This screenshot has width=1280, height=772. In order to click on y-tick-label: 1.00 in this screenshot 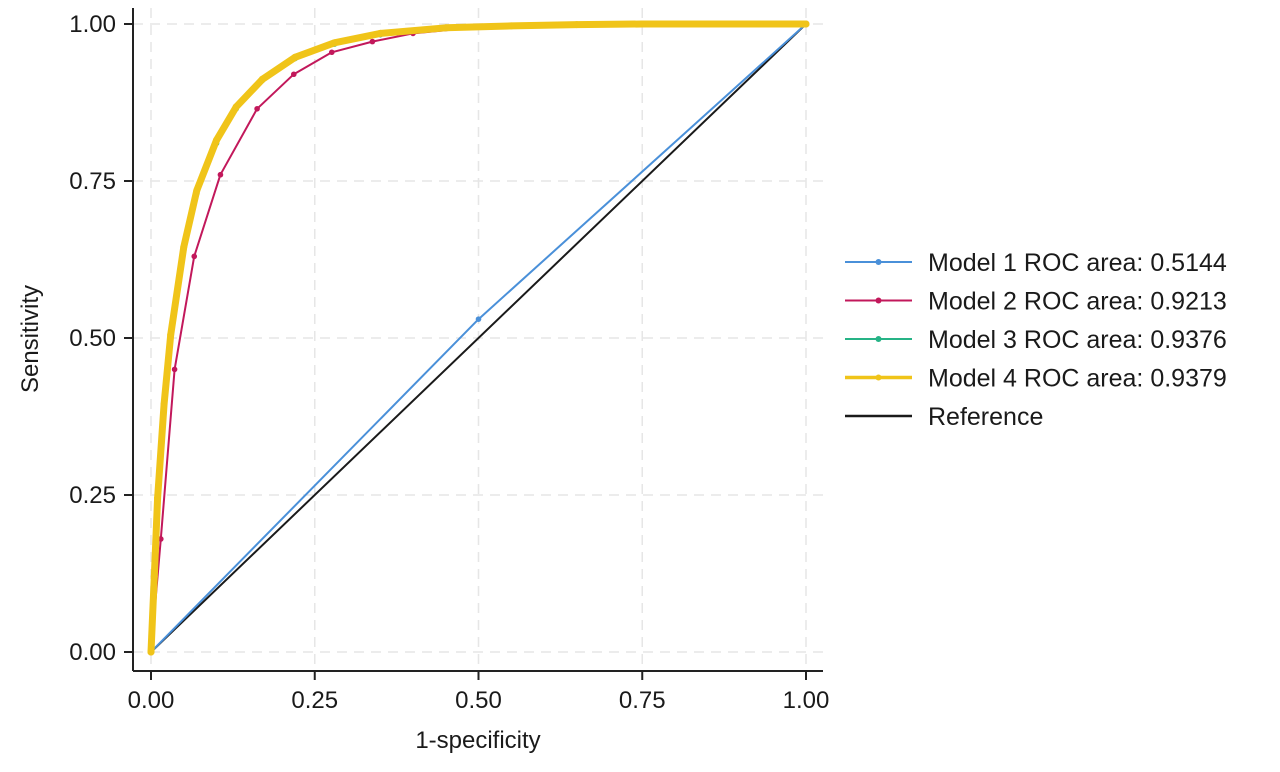, I will do `click(92, 24)`.